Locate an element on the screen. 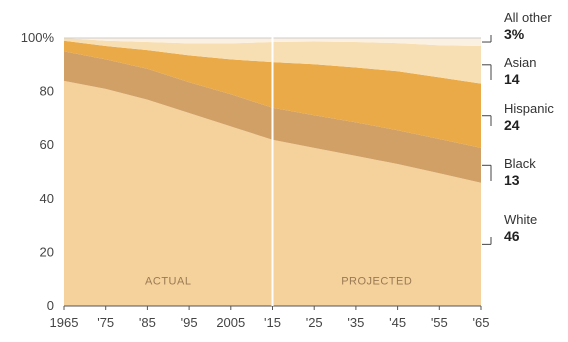 This screenshot has height=342, width=568. y-tick-label: 20 is located at coordinates (47, 251).